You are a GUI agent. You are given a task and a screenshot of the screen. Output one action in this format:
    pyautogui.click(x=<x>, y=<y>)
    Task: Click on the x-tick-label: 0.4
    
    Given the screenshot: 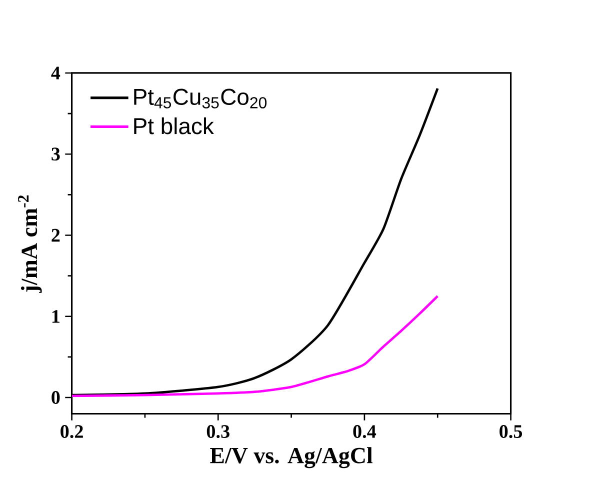 What is the action you would take?
    pyautogui.click(x=364, y=431)
    